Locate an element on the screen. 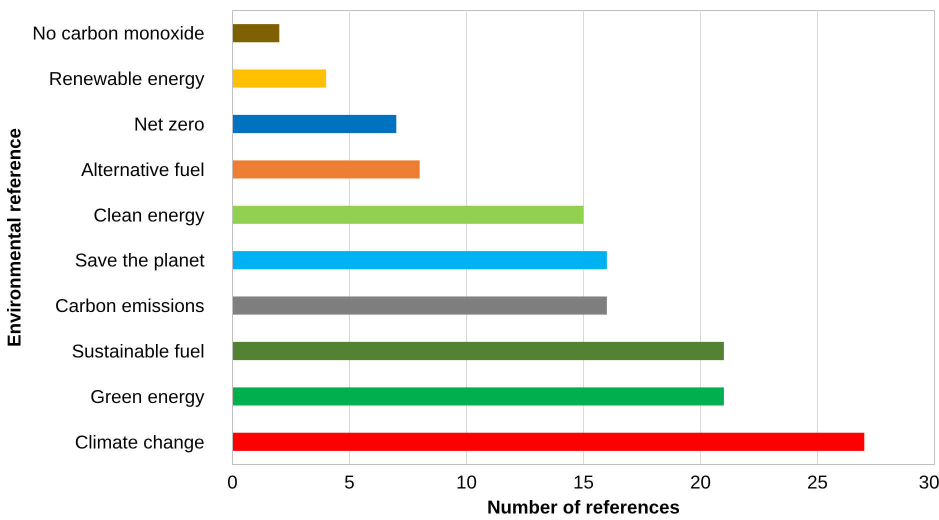 The height and width of the screenshot is (520, 939). y-tick-label: No carbon monoxide is located at coordinates (118, 33).